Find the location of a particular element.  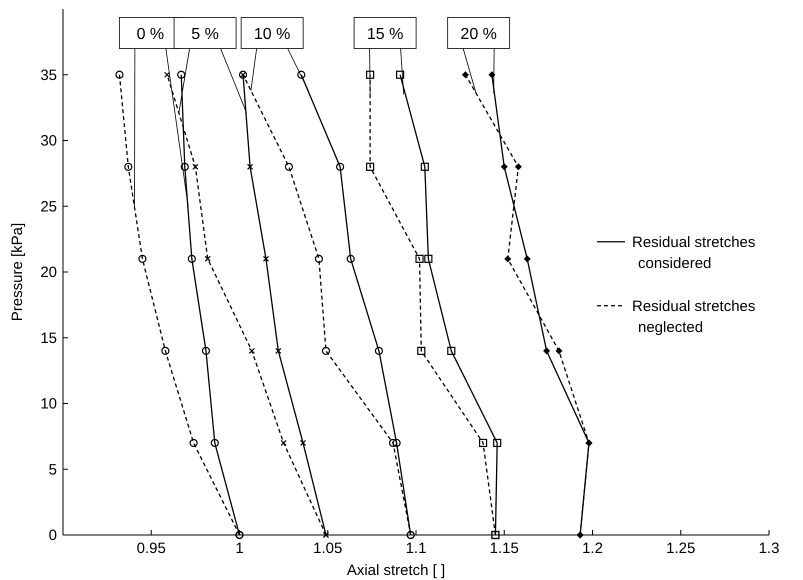

x-tick-label: 1 is located at coordinates (239, 548).